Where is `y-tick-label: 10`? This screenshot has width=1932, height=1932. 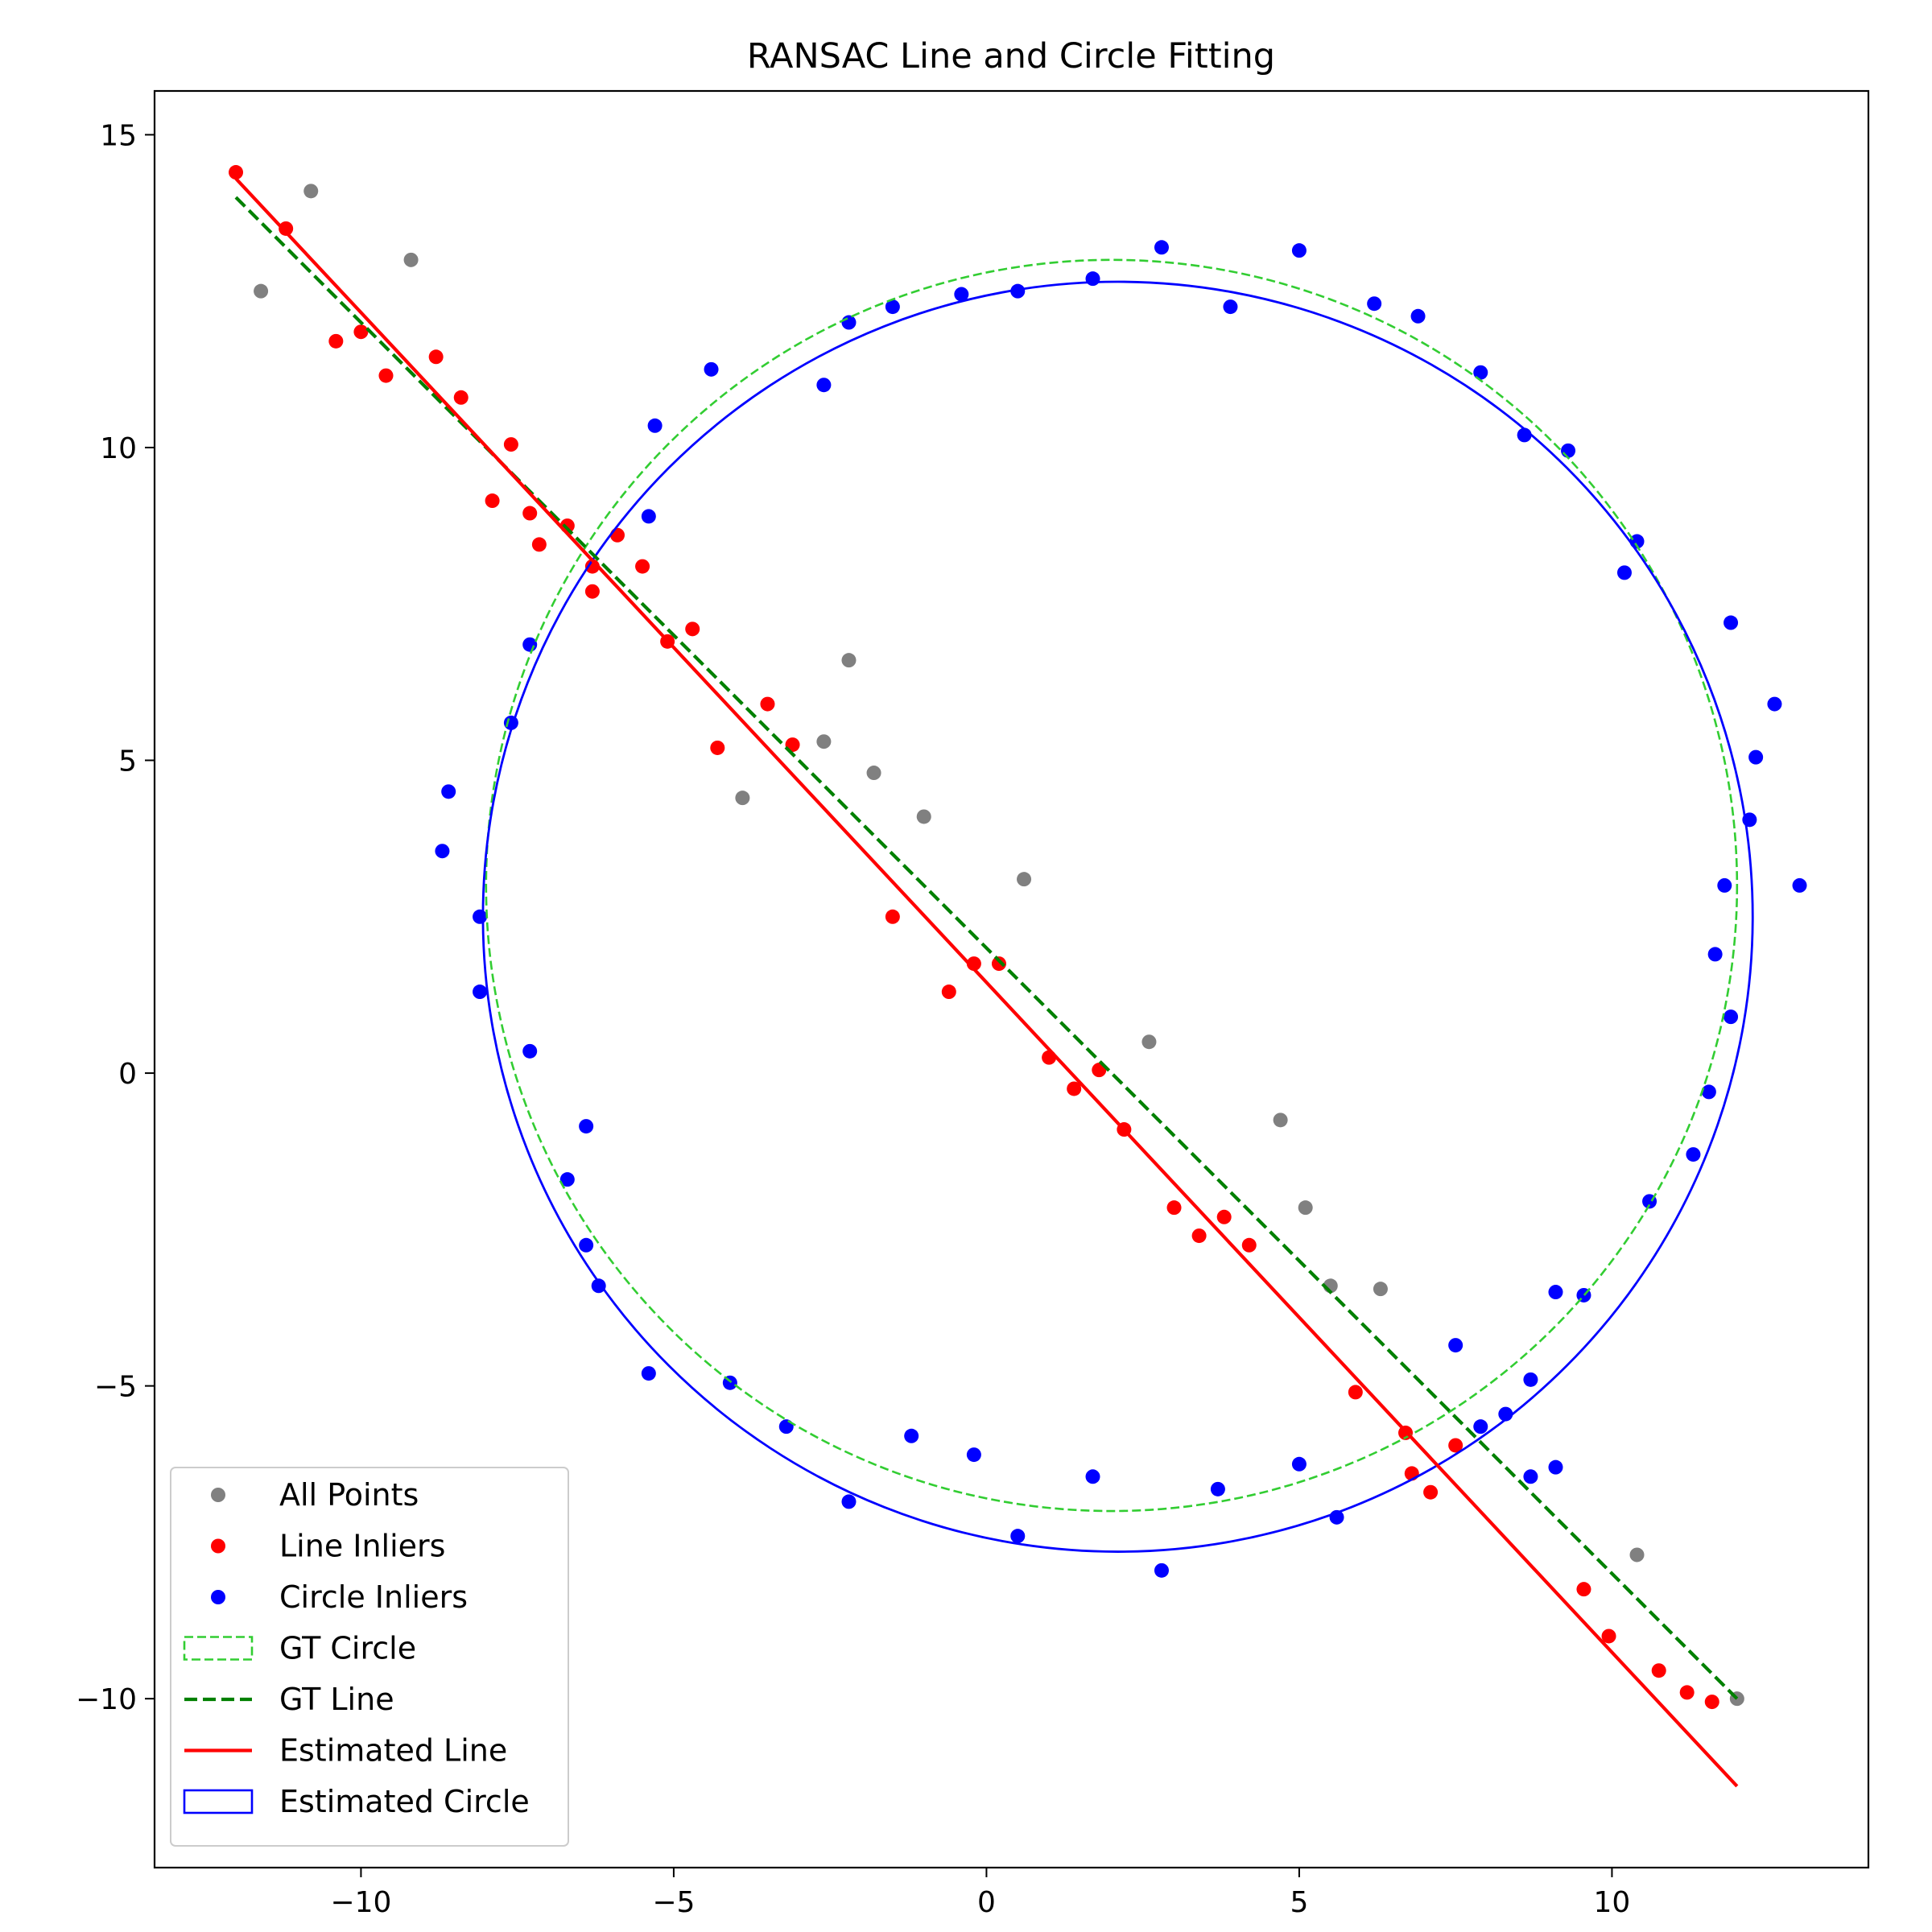
y-tick-label: 10 is located at coordinates (118, 448).